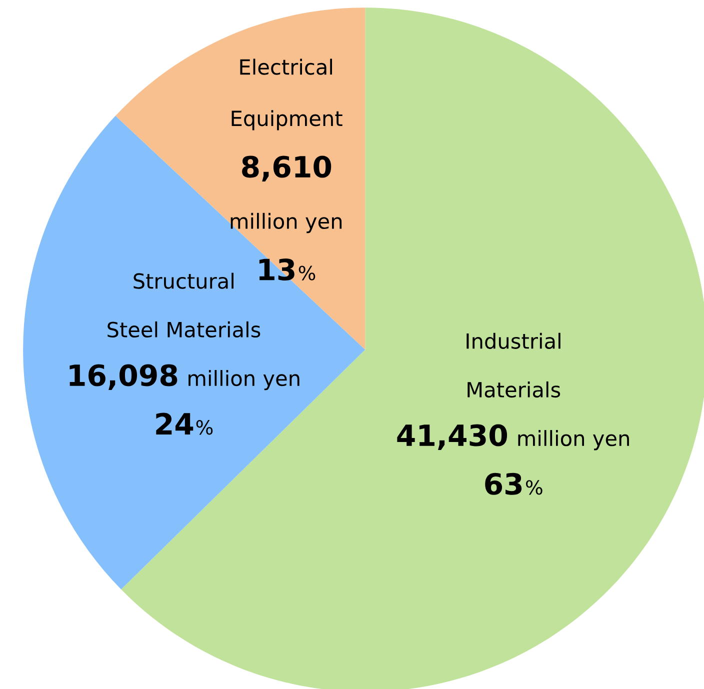  What do you see at coordinates (287, 94) in the screenshot?
I see `category-label: Electrical Equipment` at bounding box center [287, 94].